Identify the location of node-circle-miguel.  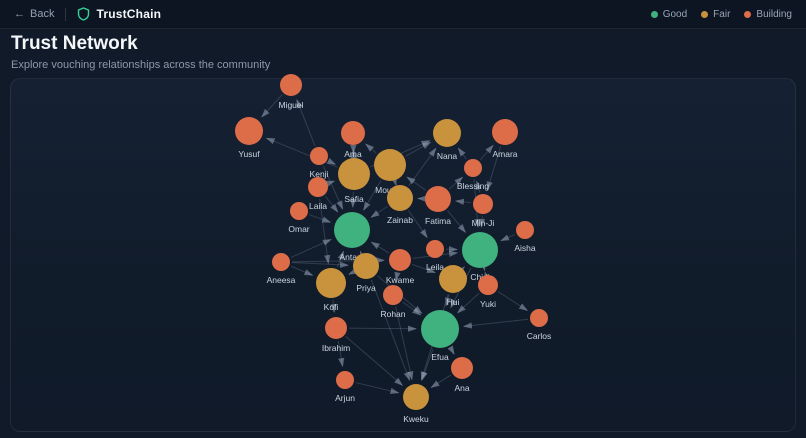
(291, 85).